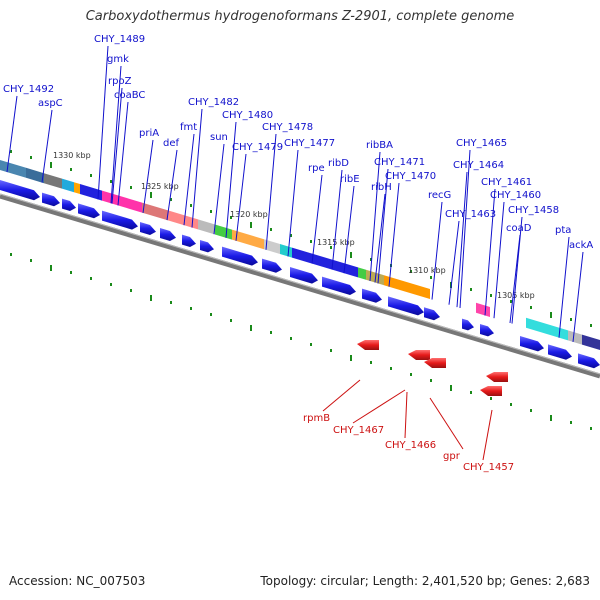  What do you see at coordinates (581, 245) in the screenshot?
I see `upper-gene-label: ackA` at bounding box center [581, 245].